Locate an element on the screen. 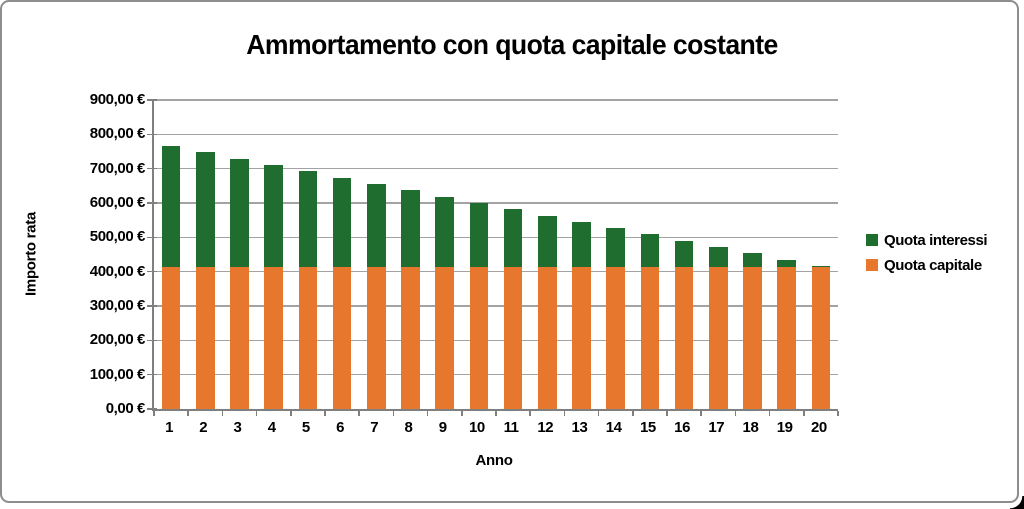  x-tick-label: 19 is located at coordinates (784, 427).